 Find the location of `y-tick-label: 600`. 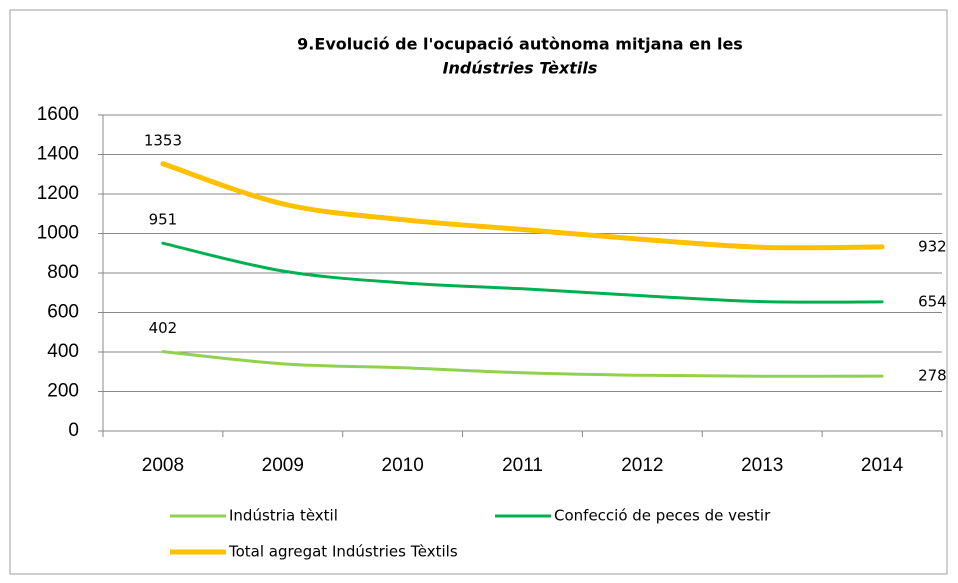

y-tick-label: 600 is located at coordinates (63, 312).